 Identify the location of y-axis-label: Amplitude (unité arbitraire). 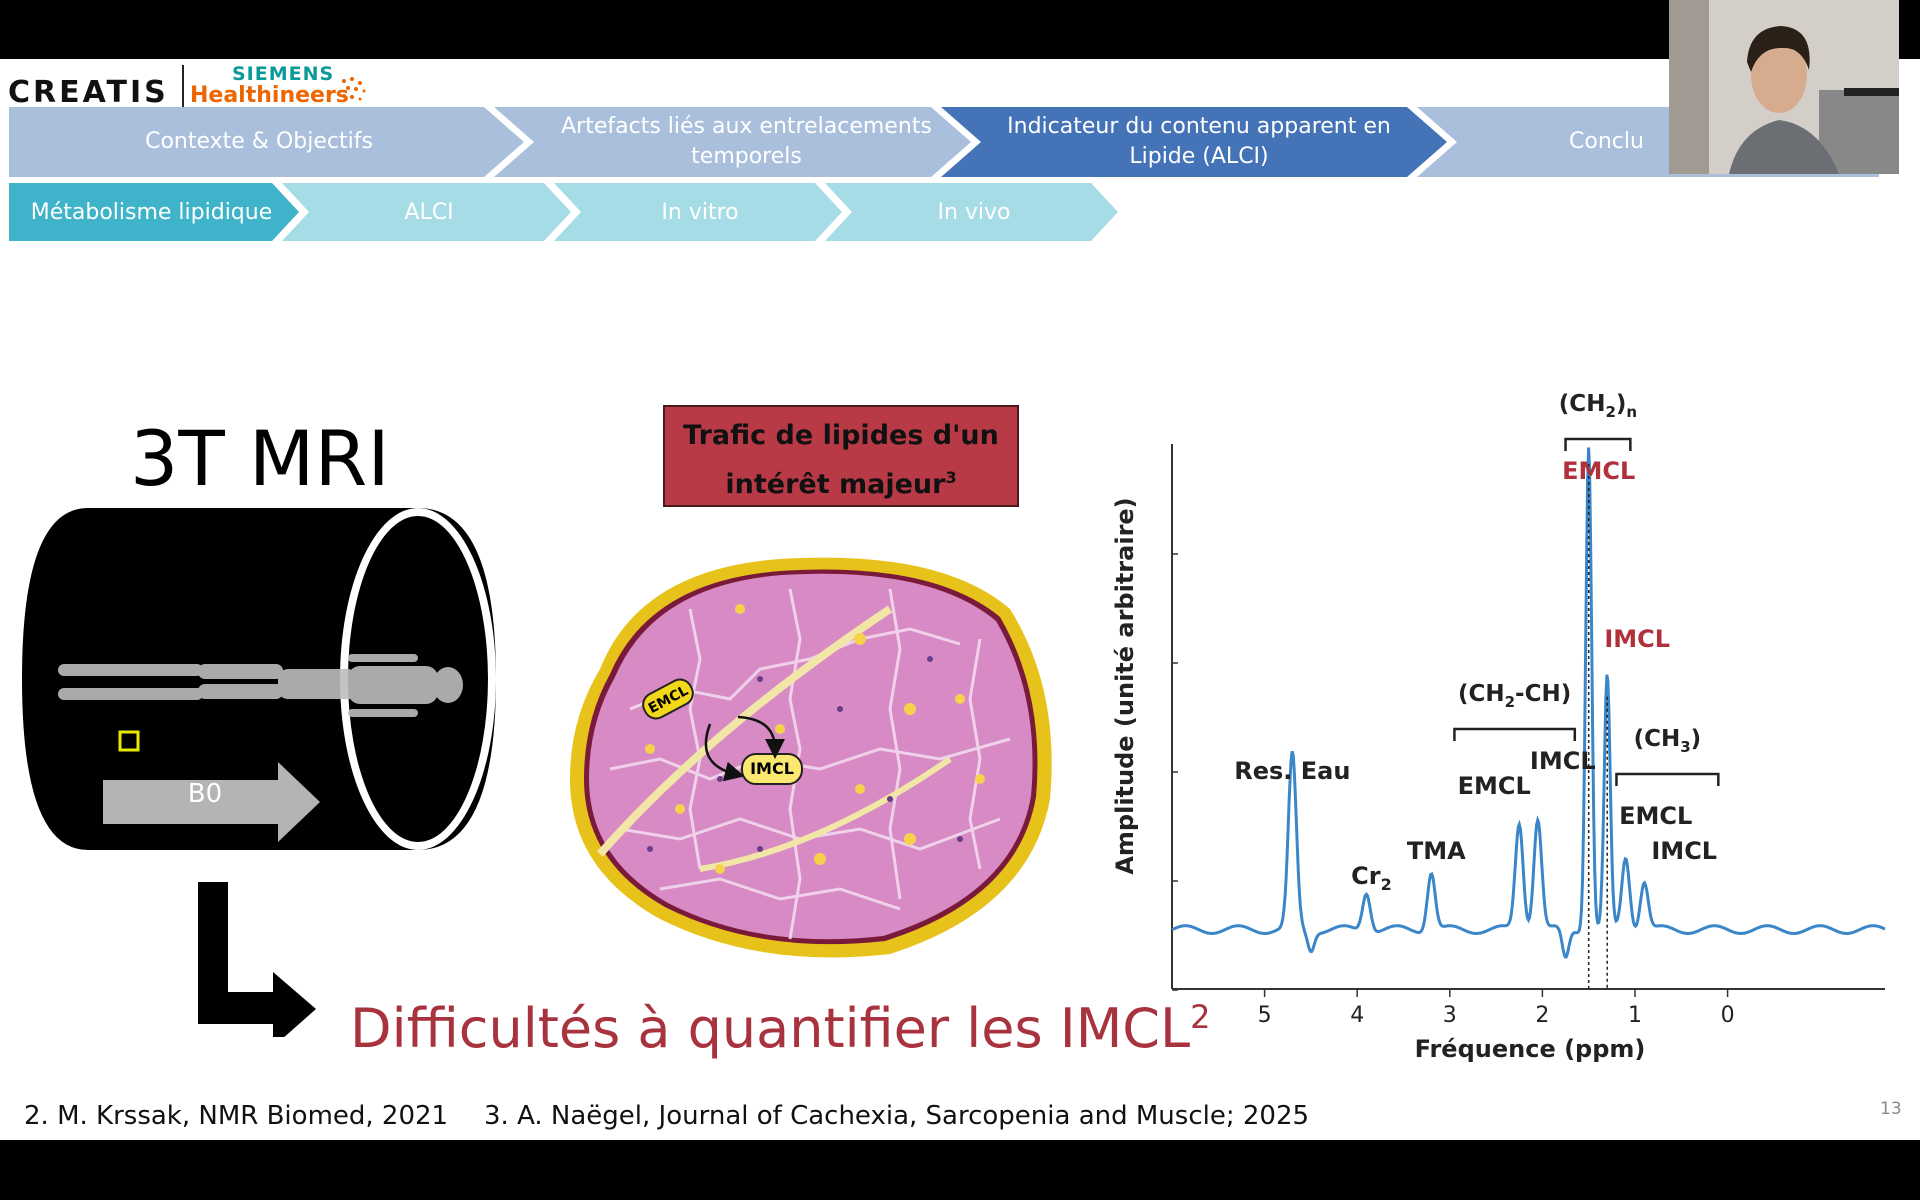
(1125, 685).